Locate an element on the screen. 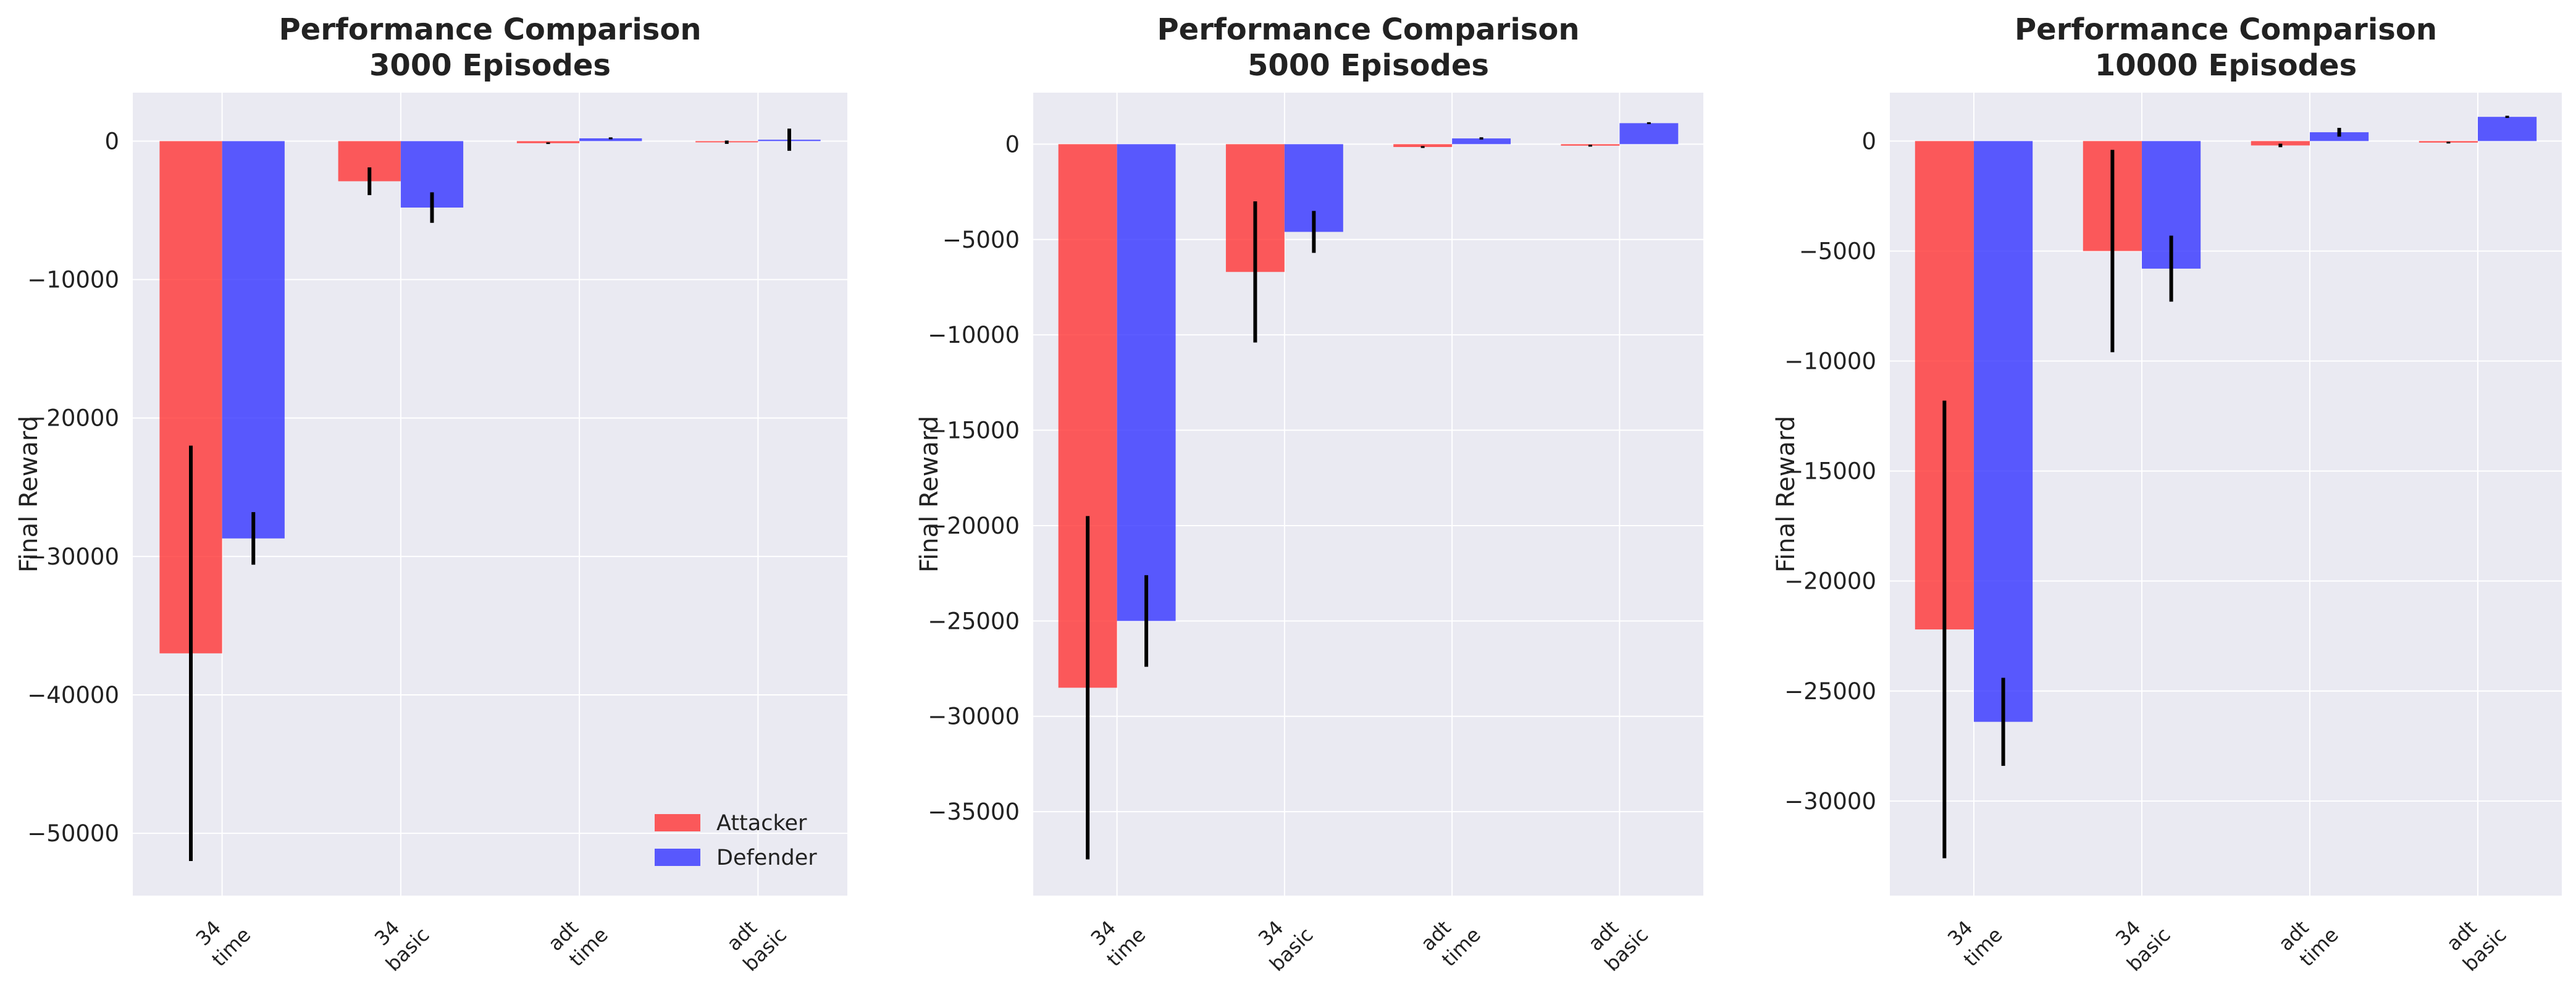  y-tick-label: −40000 is located at coordinates (73, 695).